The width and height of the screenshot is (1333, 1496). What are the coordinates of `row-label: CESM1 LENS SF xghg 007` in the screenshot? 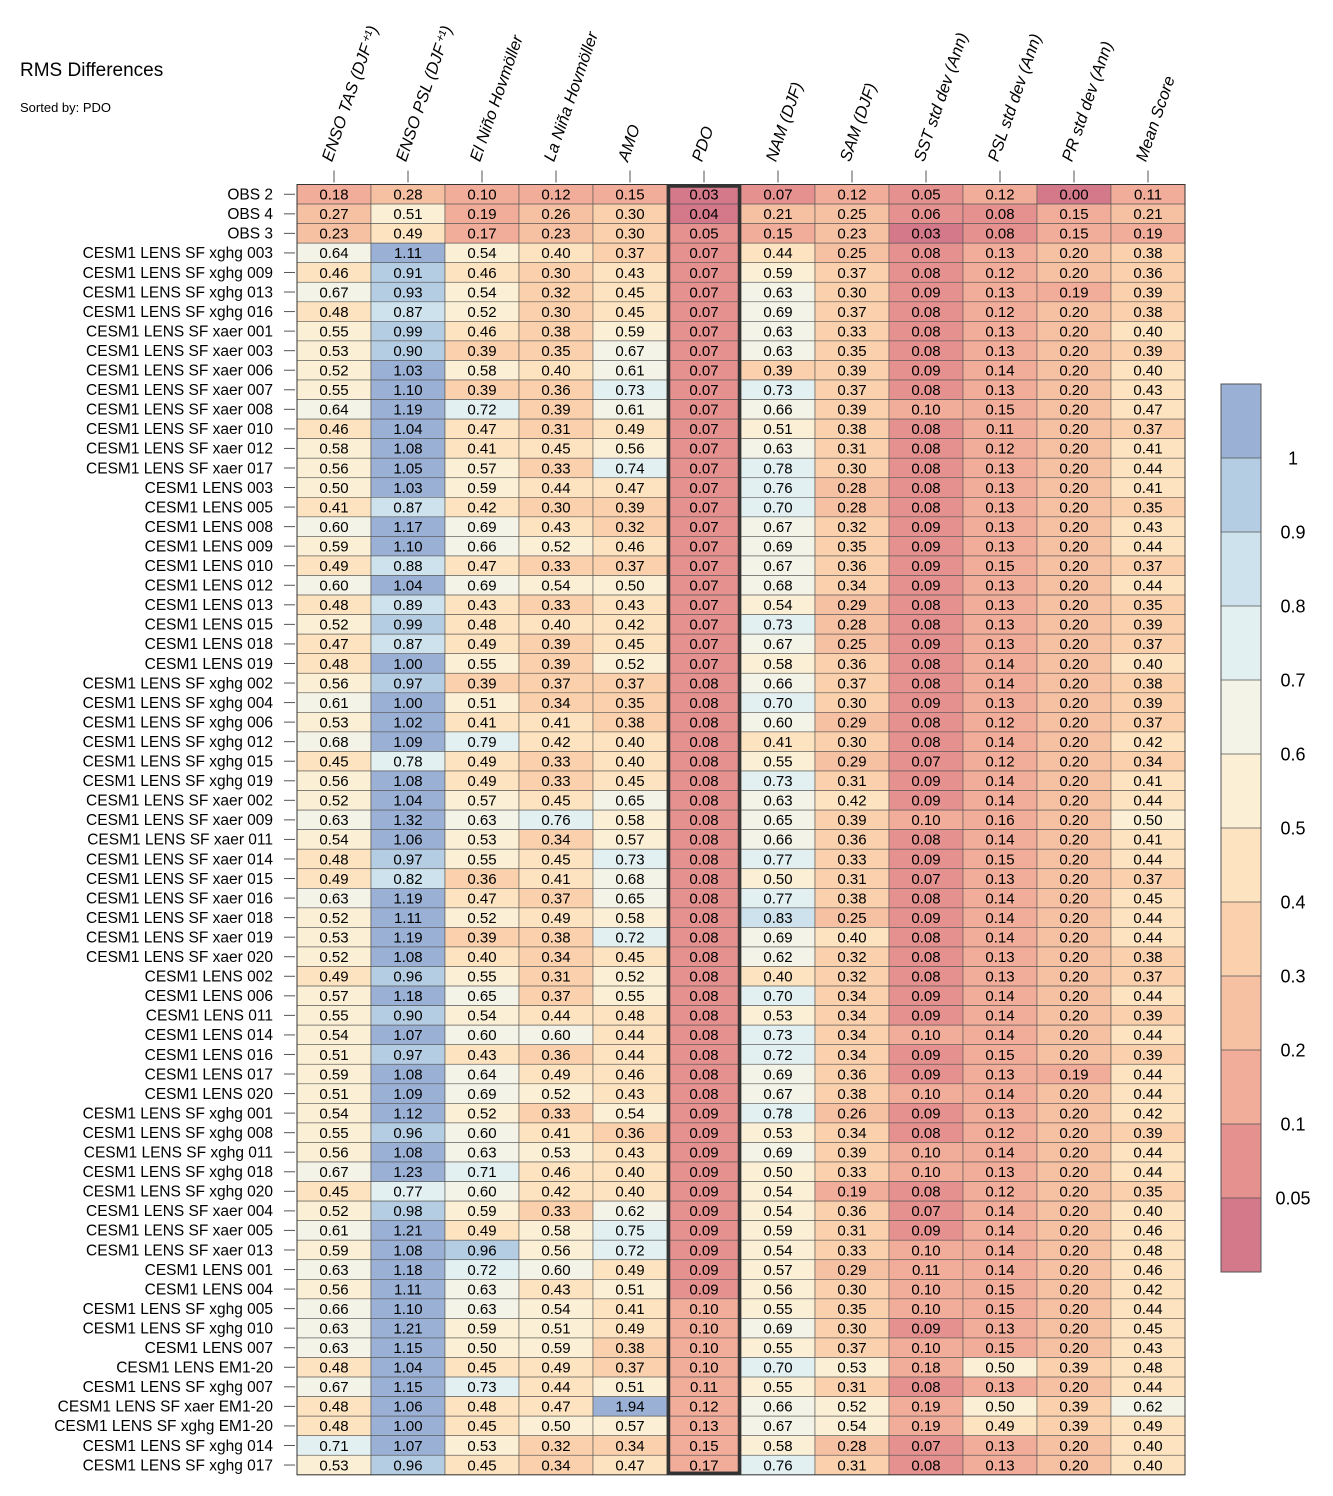 It's located at (178, 1387).